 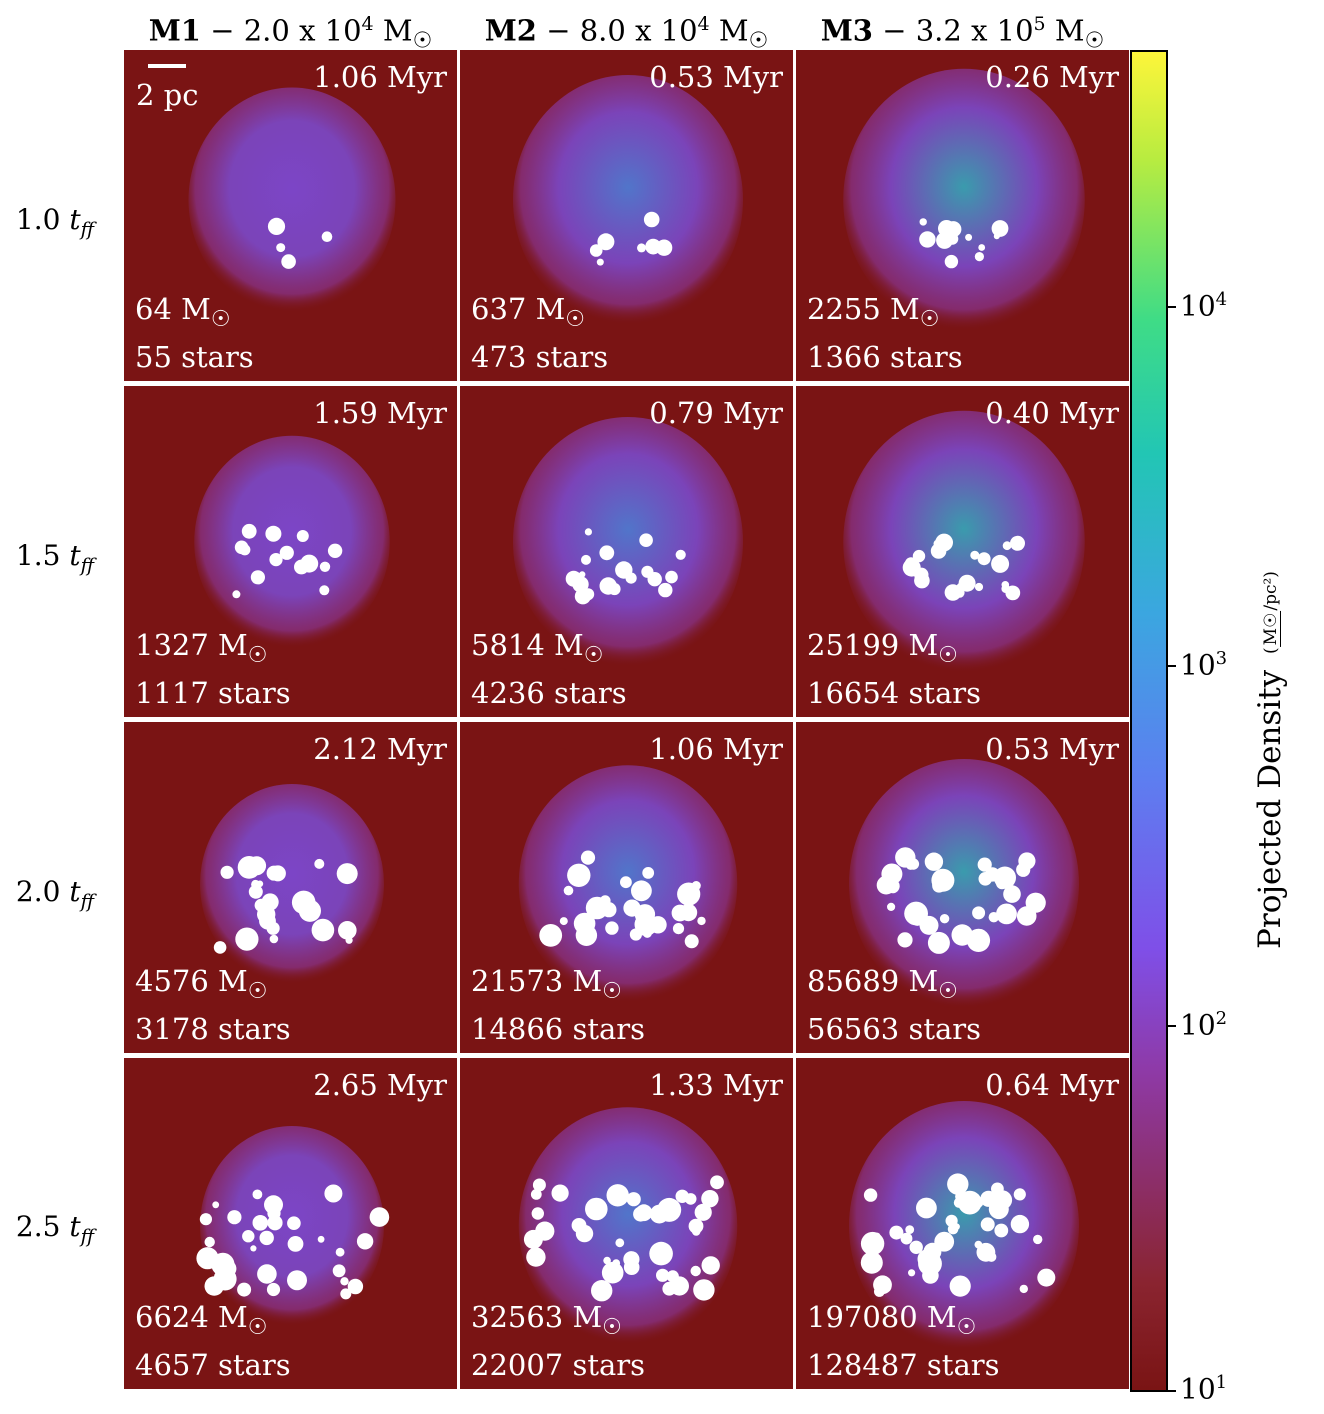 I want to click on colorbar-tick-label-4: 104, so click(x=1204, y=306).